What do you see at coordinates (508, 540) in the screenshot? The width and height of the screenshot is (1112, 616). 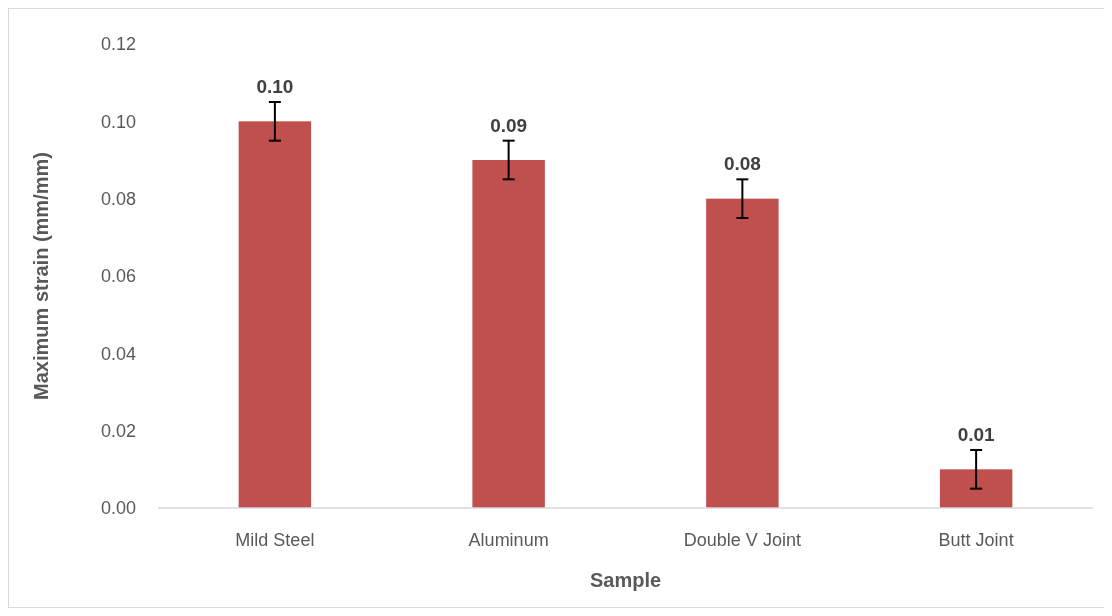 I see `x-tick-label: Aluminum` at bounding box center [508, 540].